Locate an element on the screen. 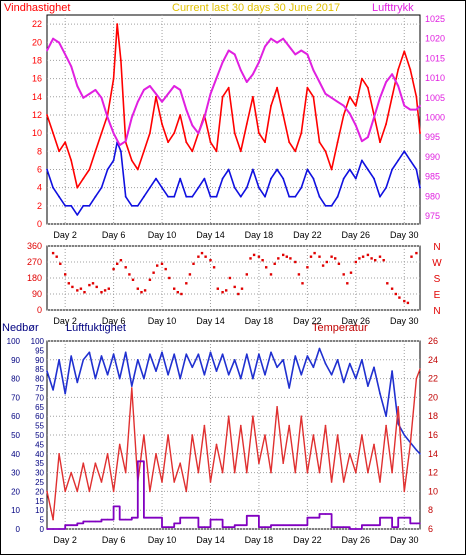 The width and height of the screenshot is (466, 560). compass-label: N is located at coordinates (436, 311).